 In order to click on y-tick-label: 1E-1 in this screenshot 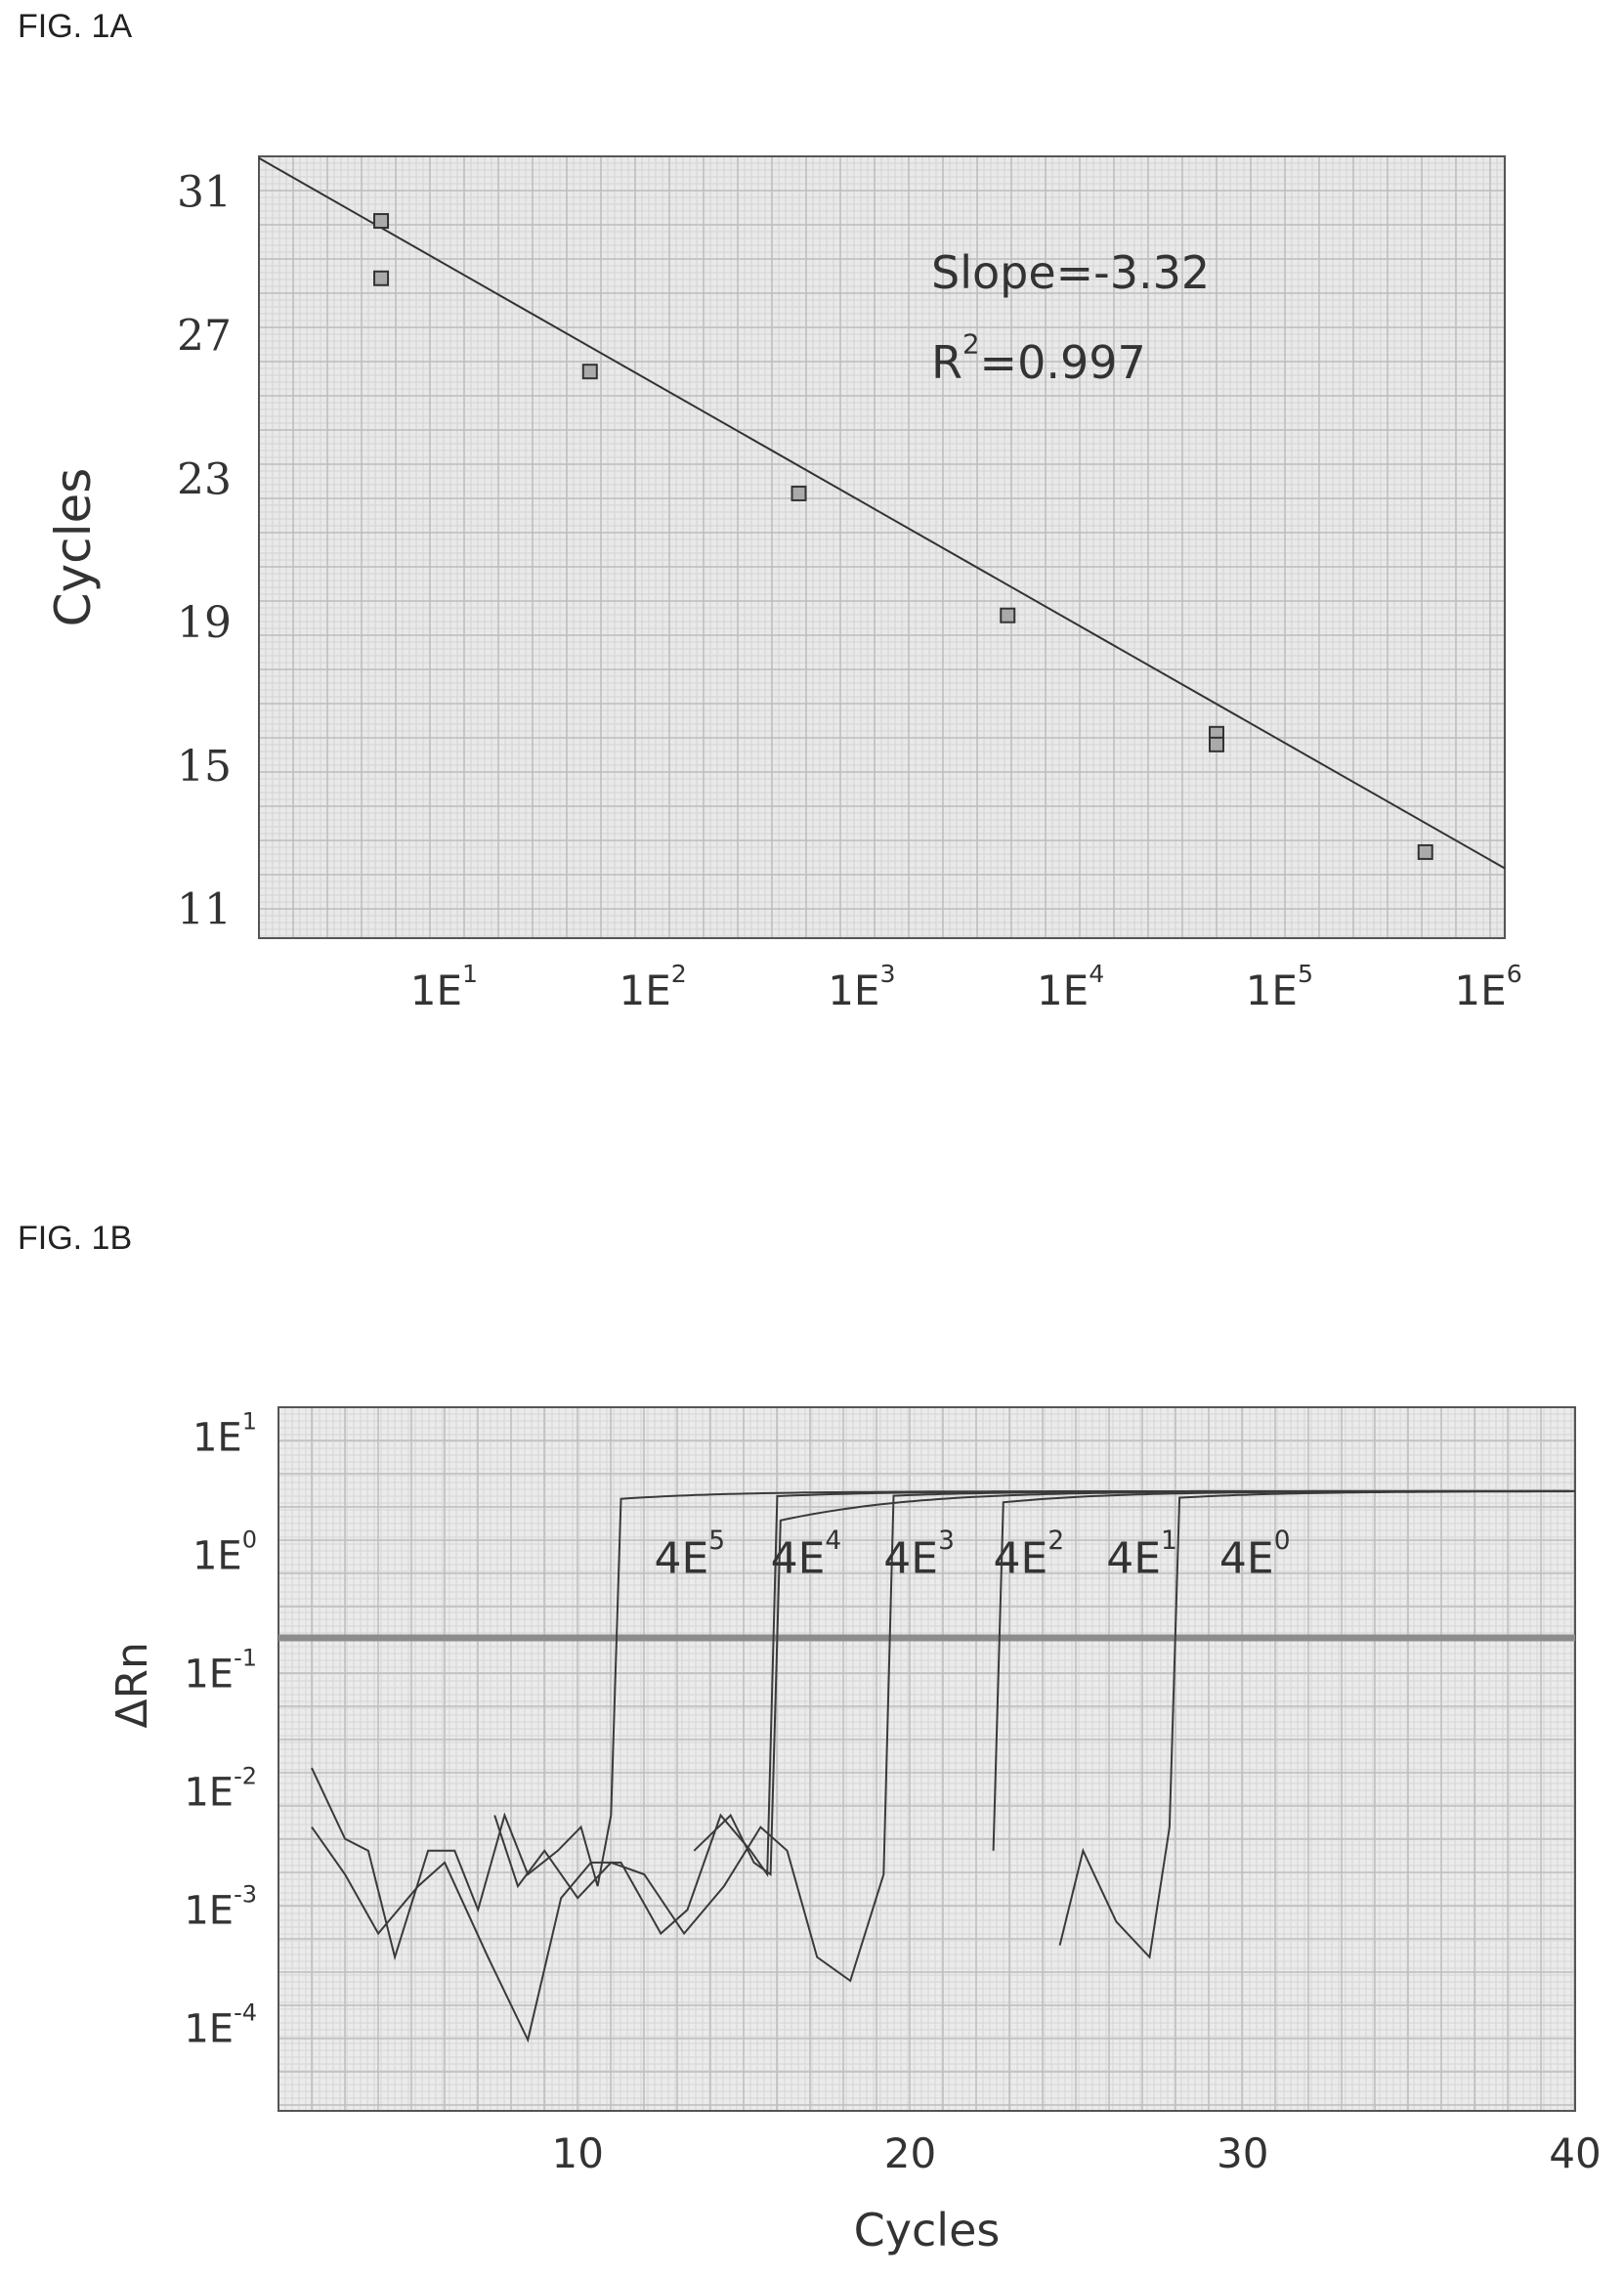, I will do `click(221, 1671)`.